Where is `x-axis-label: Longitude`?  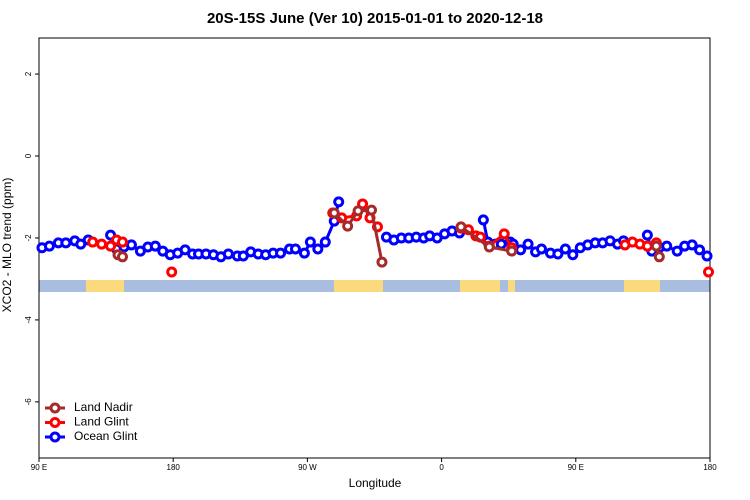
x-axis-label: Longitude is located at coordinates (375, 483).